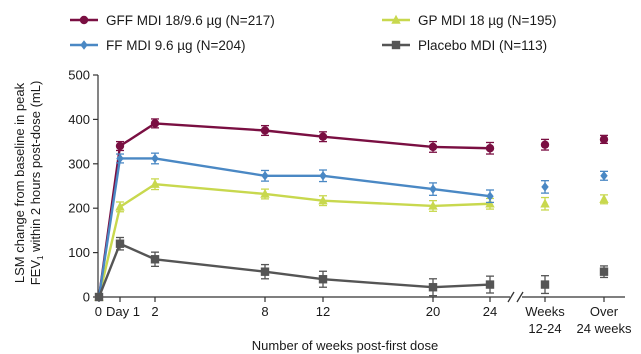 The image size is (641, 354). Describe the element at coordinates (79, 75) in the screenshot. I see `y-tick-label: 500` at that location.